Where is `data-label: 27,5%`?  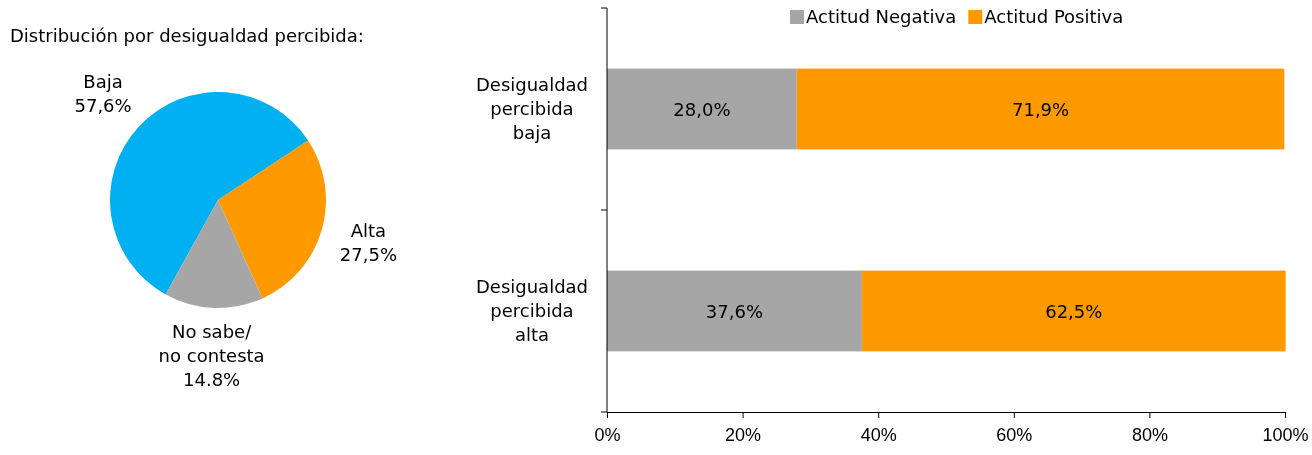 data-label: 27,5% is located at coordinates (368, 255).